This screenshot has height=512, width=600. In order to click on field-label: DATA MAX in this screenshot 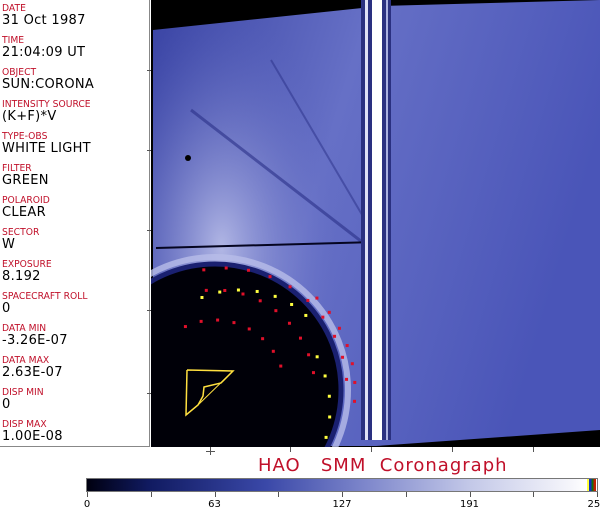, I will do `click(26, 360)`.